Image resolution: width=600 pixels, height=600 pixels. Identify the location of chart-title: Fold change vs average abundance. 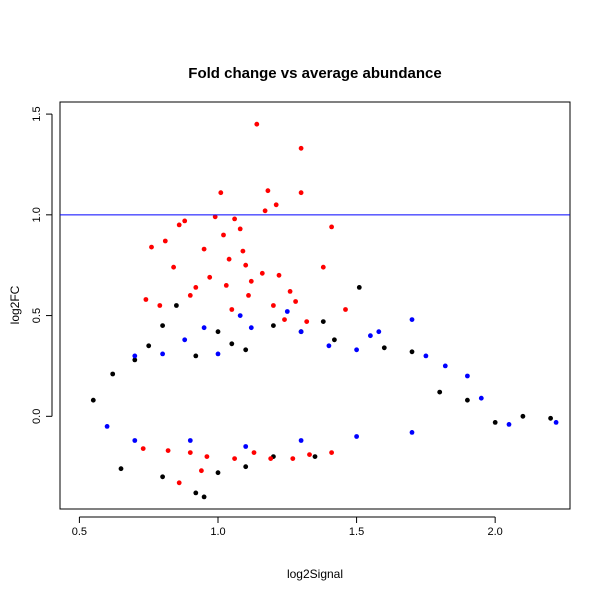
(314, 73).